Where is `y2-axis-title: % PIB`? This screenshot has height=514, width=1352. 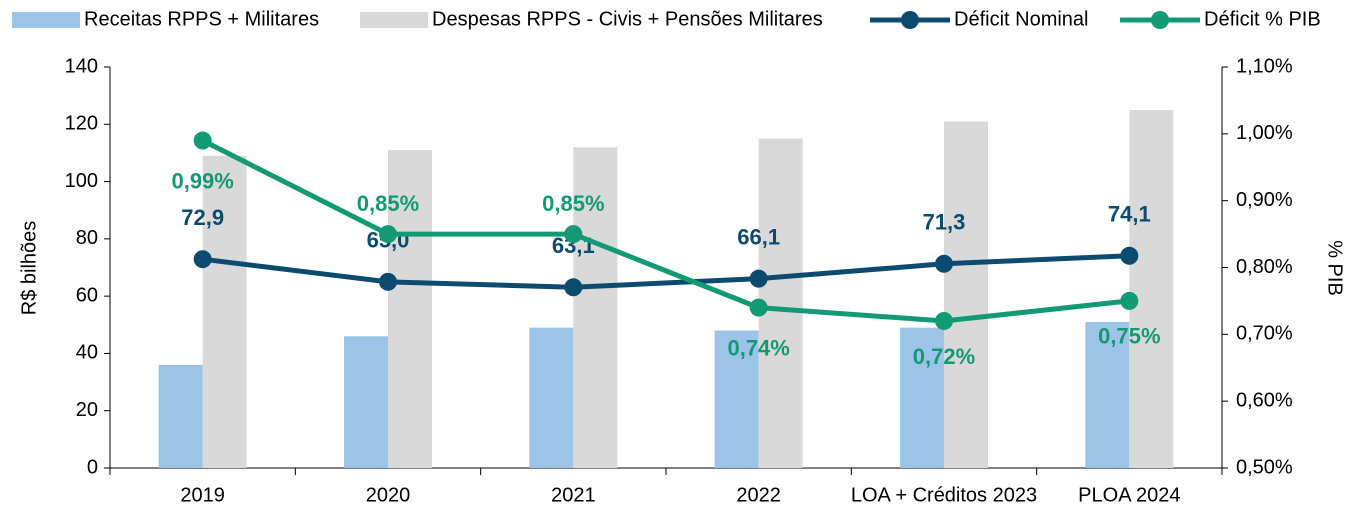
y2-axis-title: % PIB is located at coordinates (1335, 268).